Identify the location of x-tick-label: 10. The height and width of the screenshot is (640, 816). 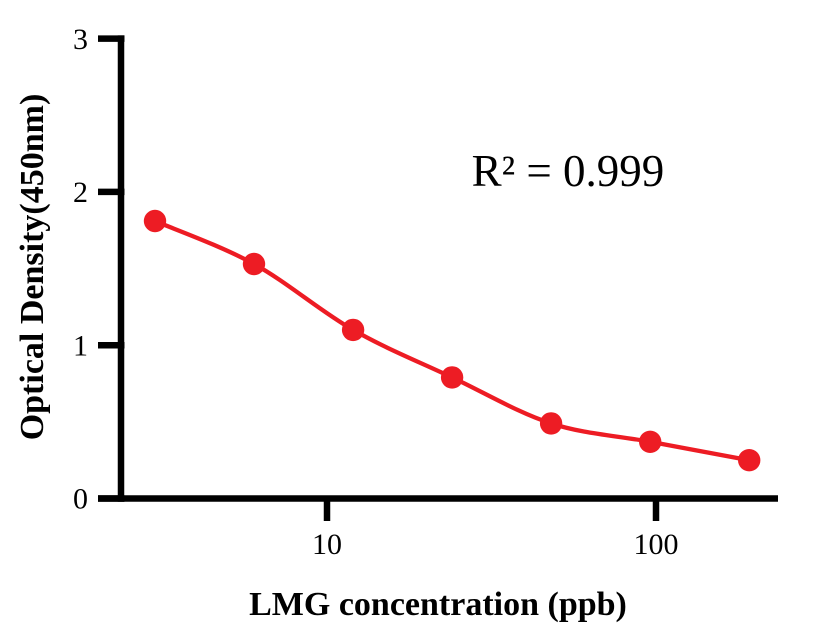
(327, 544).